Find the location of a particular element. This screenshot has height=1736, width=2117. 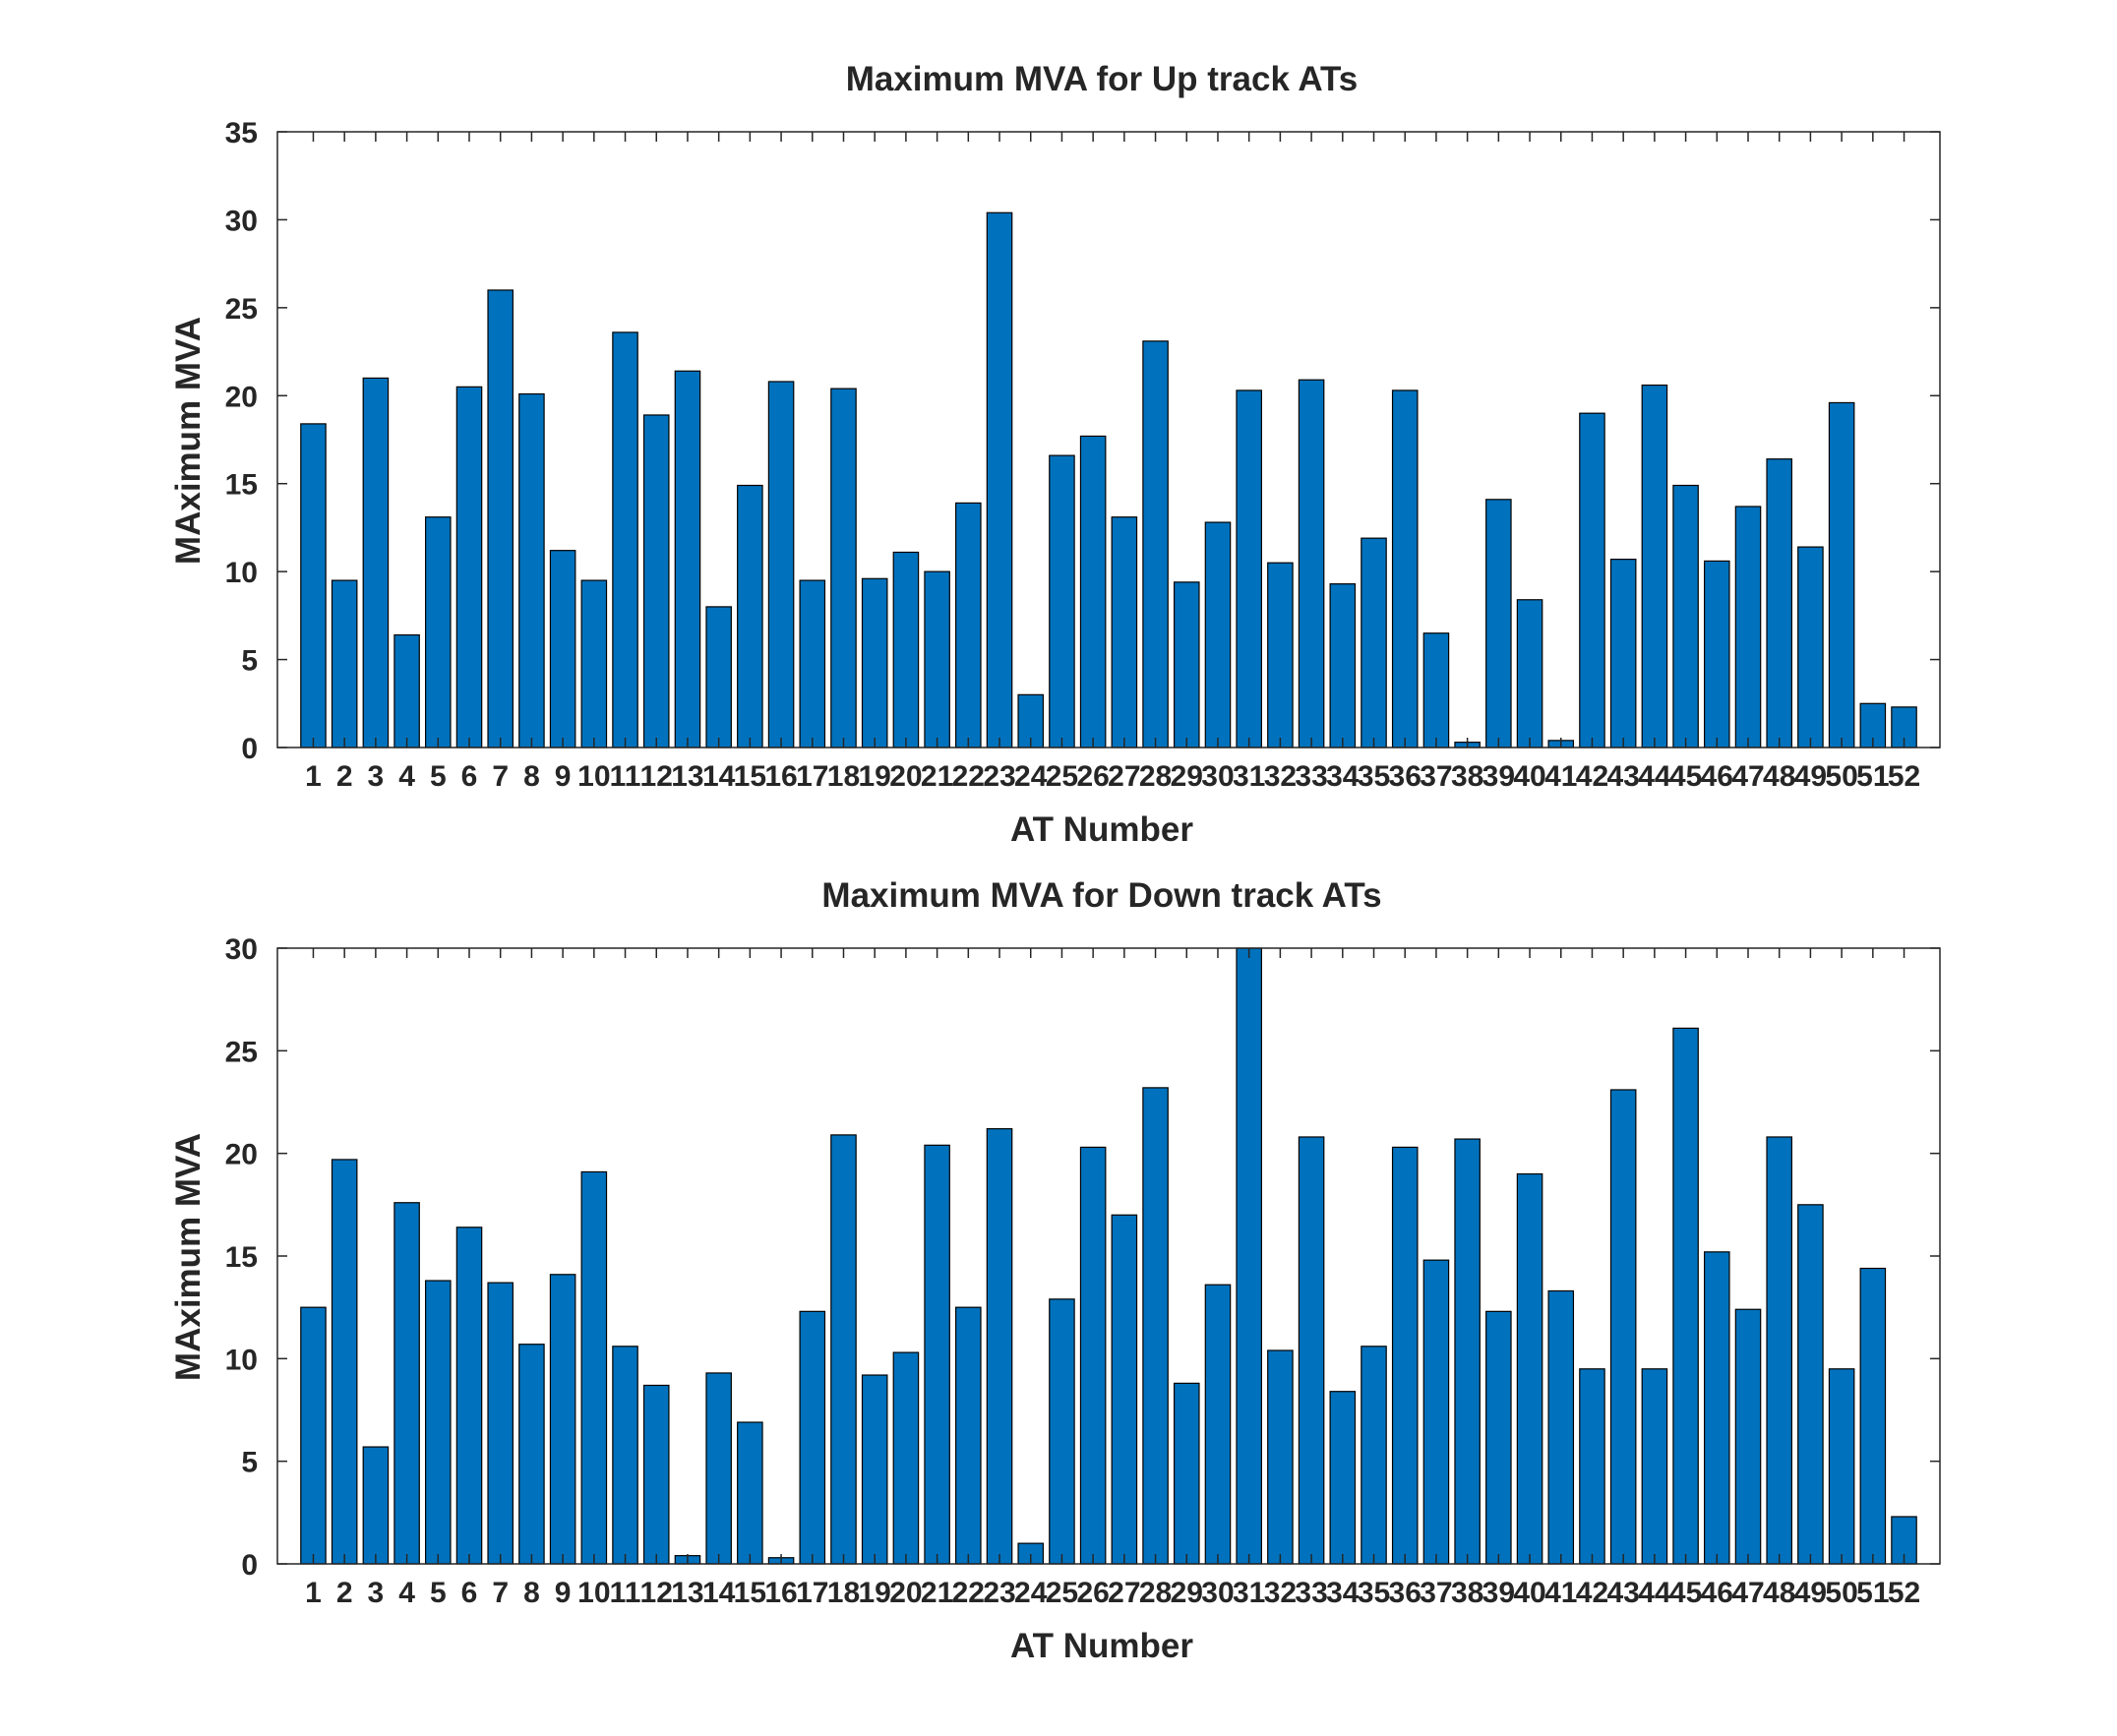

x-tick-label: 16 is located at coordinates (780, 1593).